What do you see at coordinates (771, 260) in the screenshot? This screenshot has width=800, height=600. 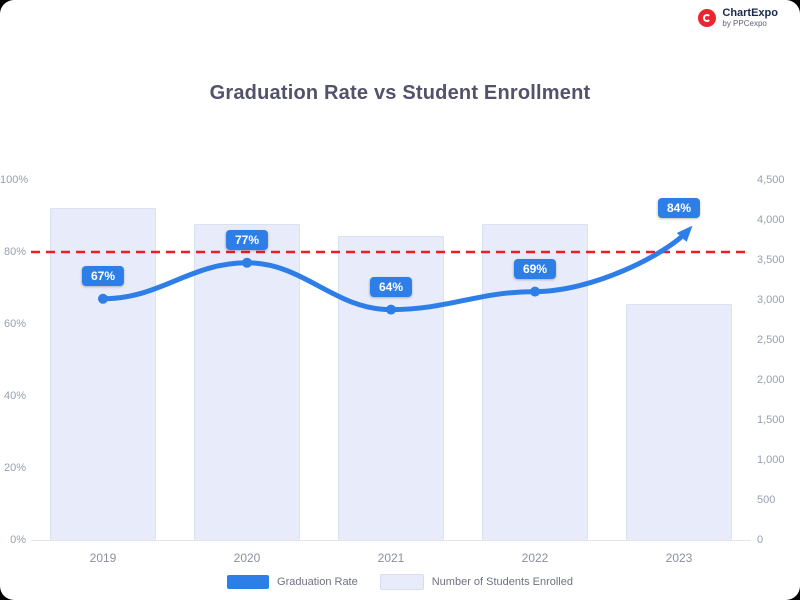 I see `axis-tick-label: 3,500` at bounding box center [771, 260].